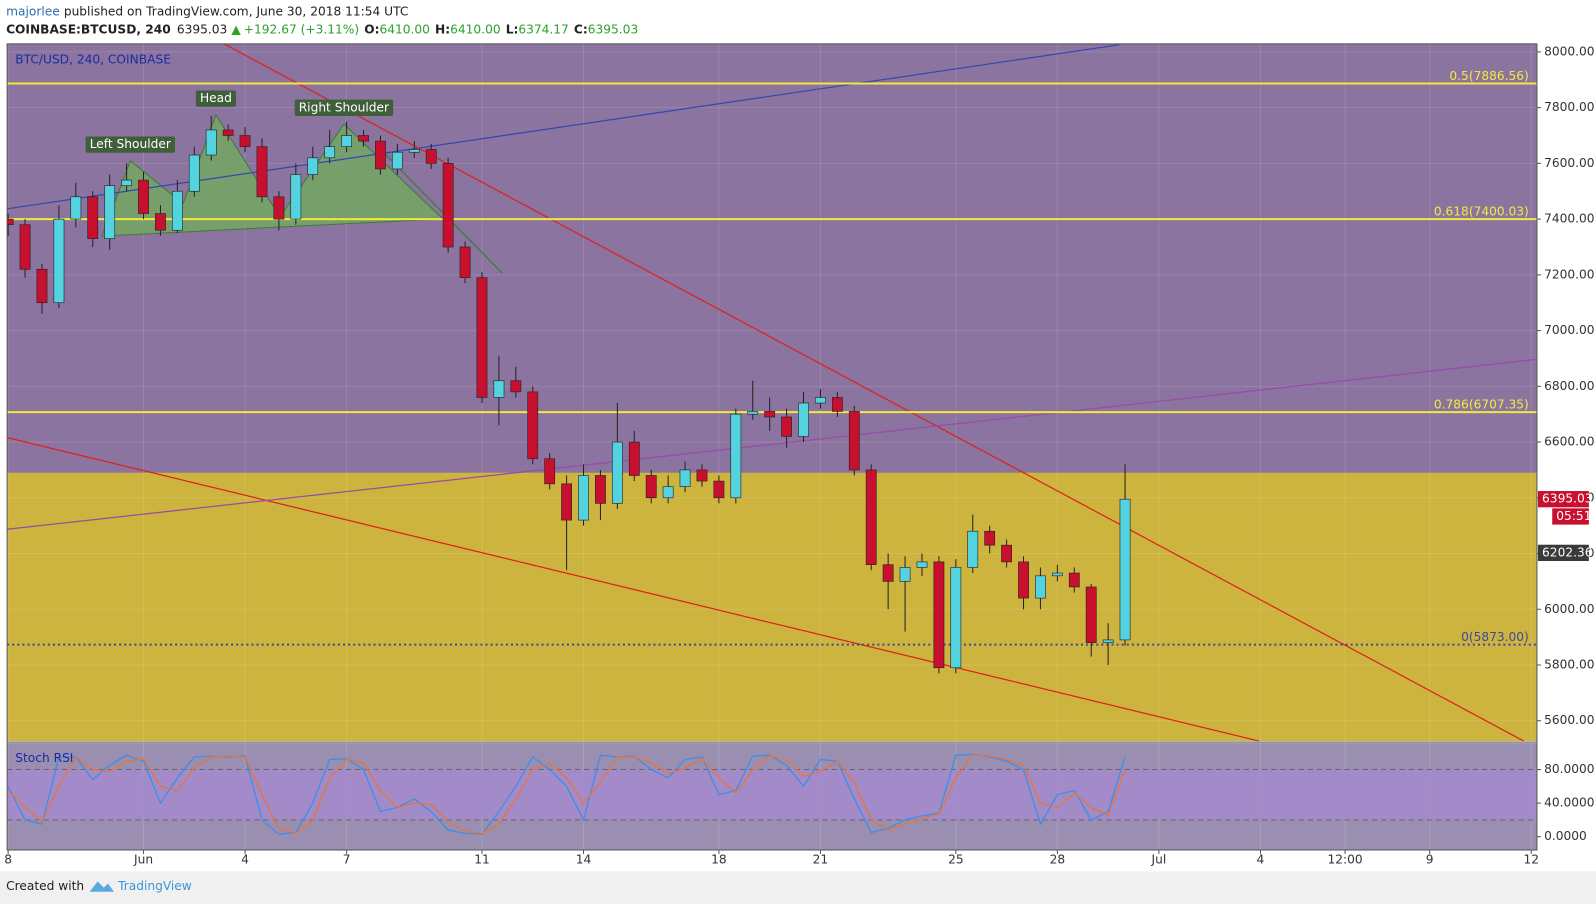 The image size is (1596, 904). What do you see at coordinates (543, 29) in the screenshot?
I see `ohlc-value: 6374.17` at bounding box center [543, 29].